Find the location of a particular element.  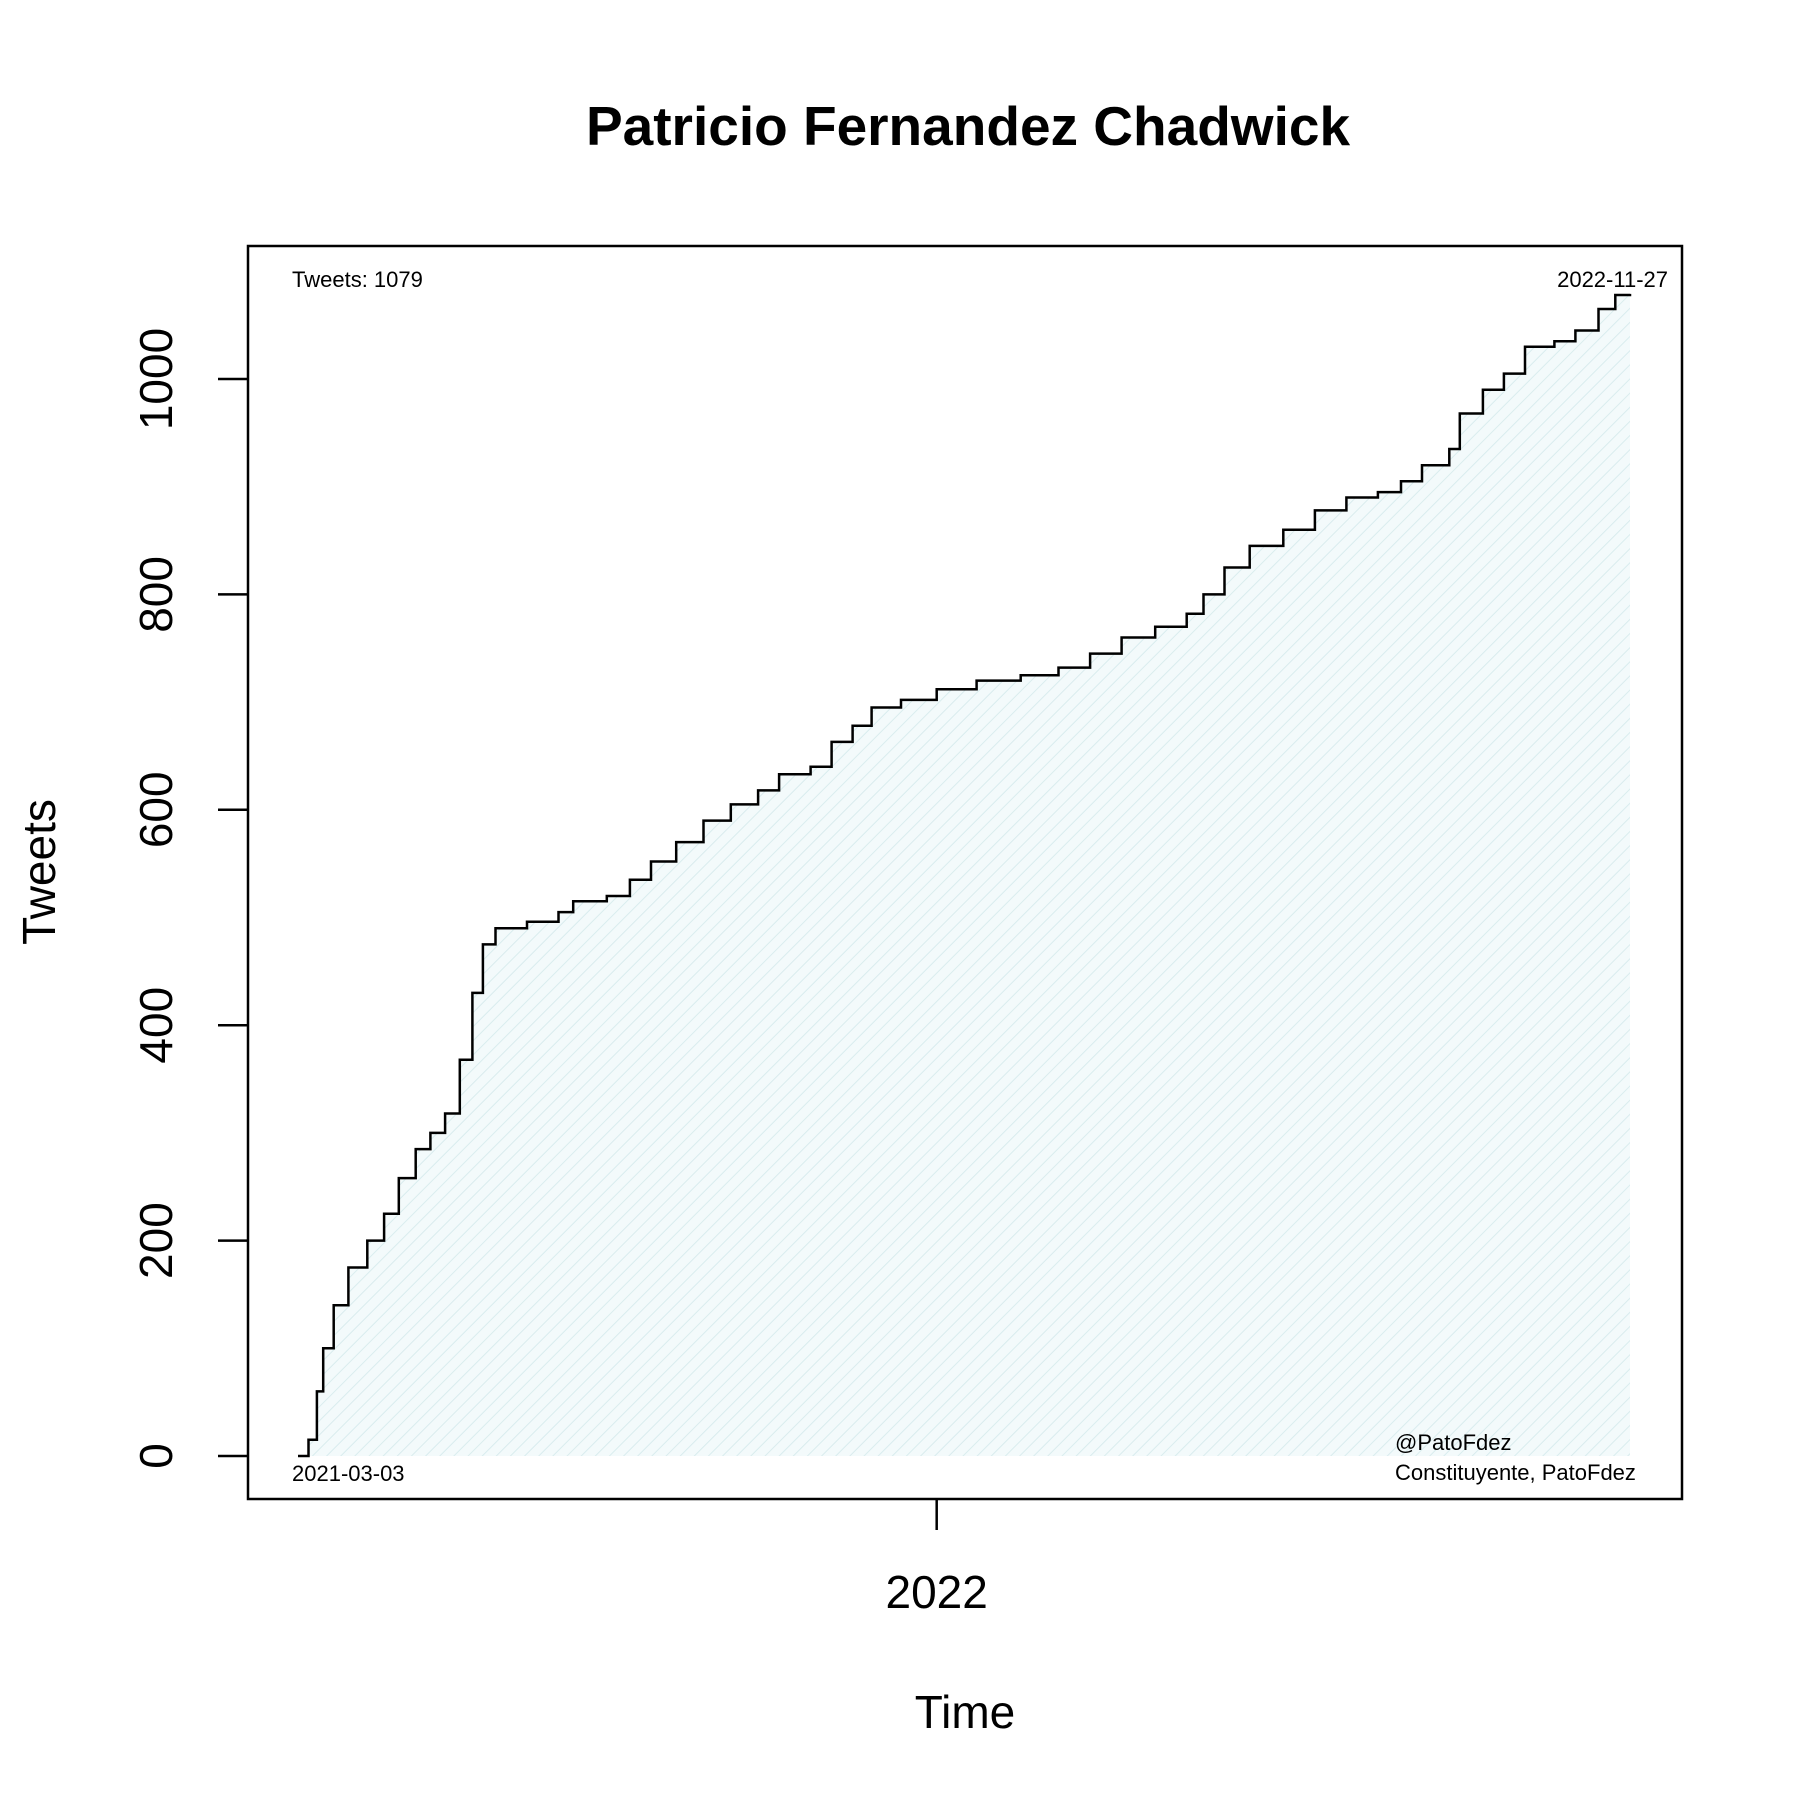

y-tick-label-200: 200 is located at coordinates (156, 1240).